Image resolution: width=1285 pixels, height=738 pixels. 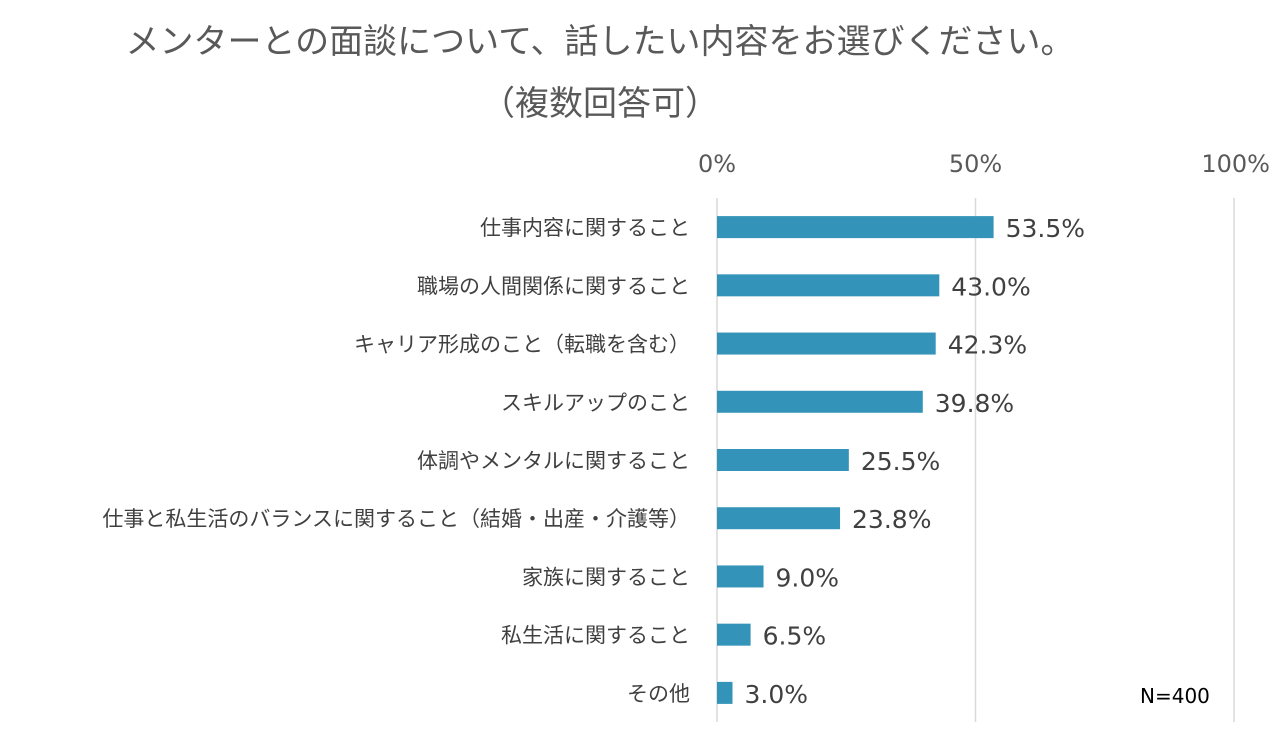 What do you see at coordinates (990, 286) in the screenshot?
I see `data-label: 43.0%` at bounding box center [990, 286].